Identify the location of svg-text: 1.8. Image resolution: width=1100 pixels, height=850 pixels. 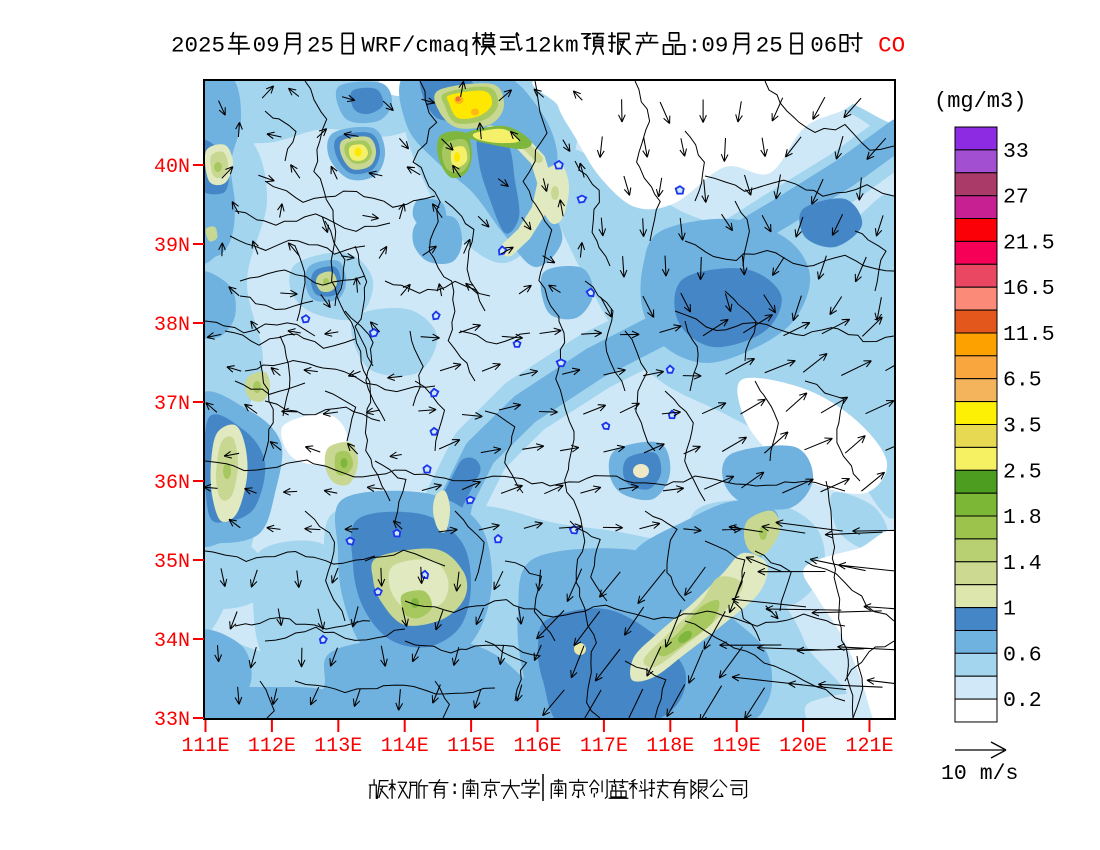
(1022, 518).